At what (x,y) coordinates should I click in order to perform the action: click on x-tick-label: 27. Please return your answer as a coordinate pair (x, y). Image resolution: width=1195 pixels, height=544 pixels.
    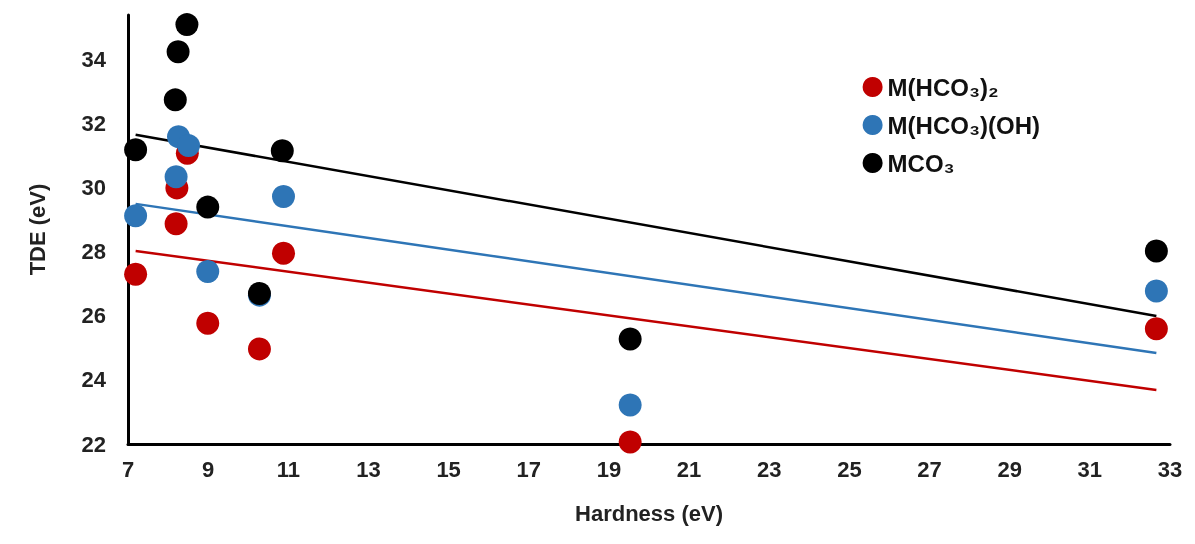
    Looking at the image, I should click on (929, 469).